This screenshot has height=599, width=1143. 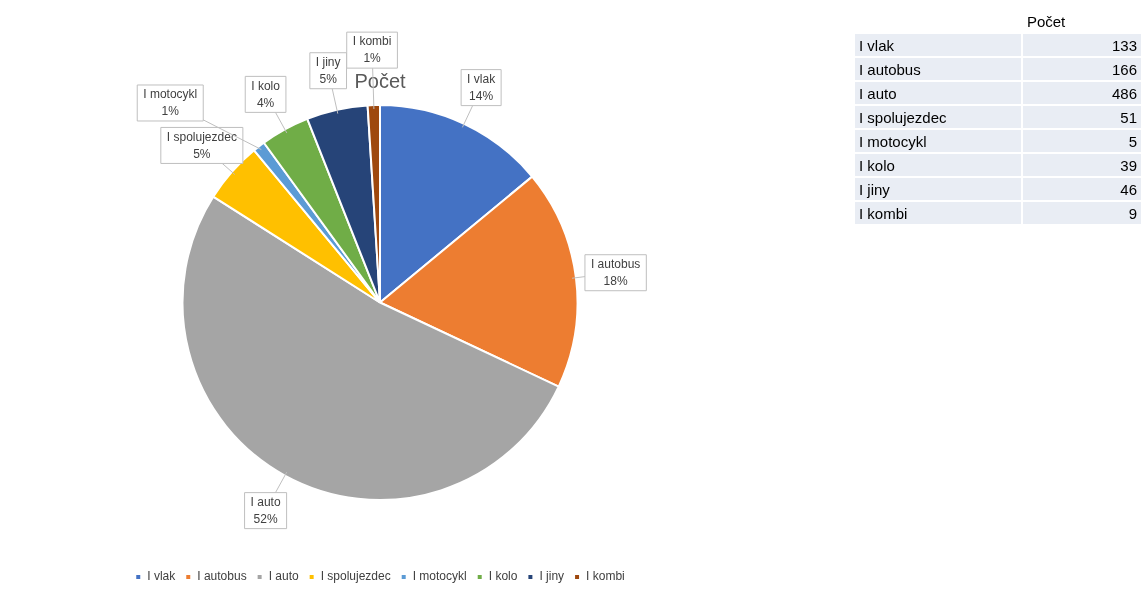 I want to click on category-label: I autobus, so click(x=938, y=69).